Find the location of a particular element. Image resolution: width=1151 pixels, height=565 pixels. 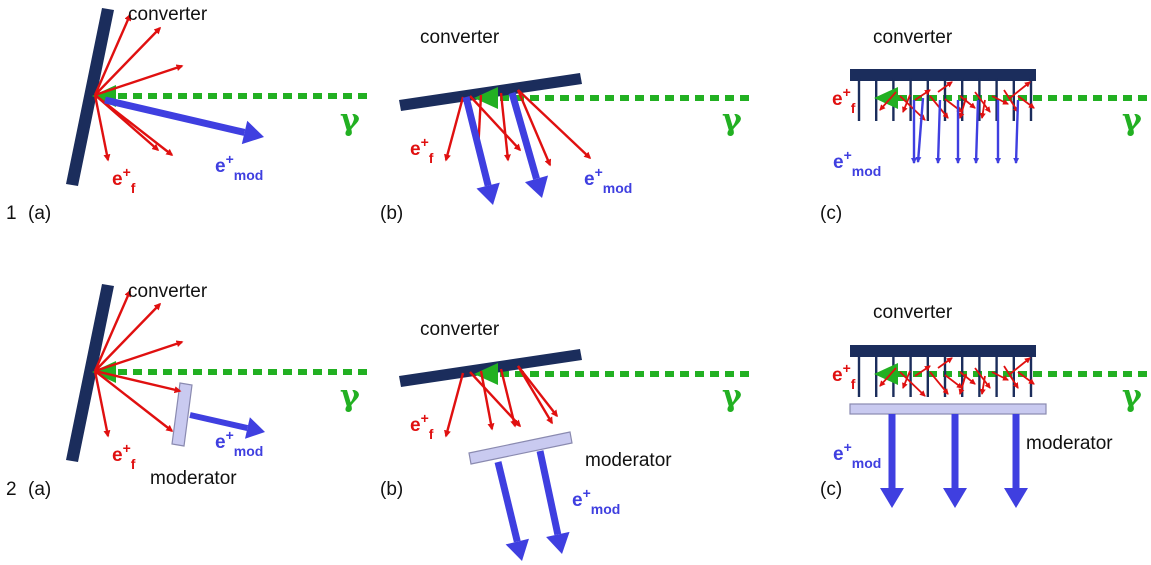

panel-2-c-emod-label: e+mod is located at coordinates (857, 455).